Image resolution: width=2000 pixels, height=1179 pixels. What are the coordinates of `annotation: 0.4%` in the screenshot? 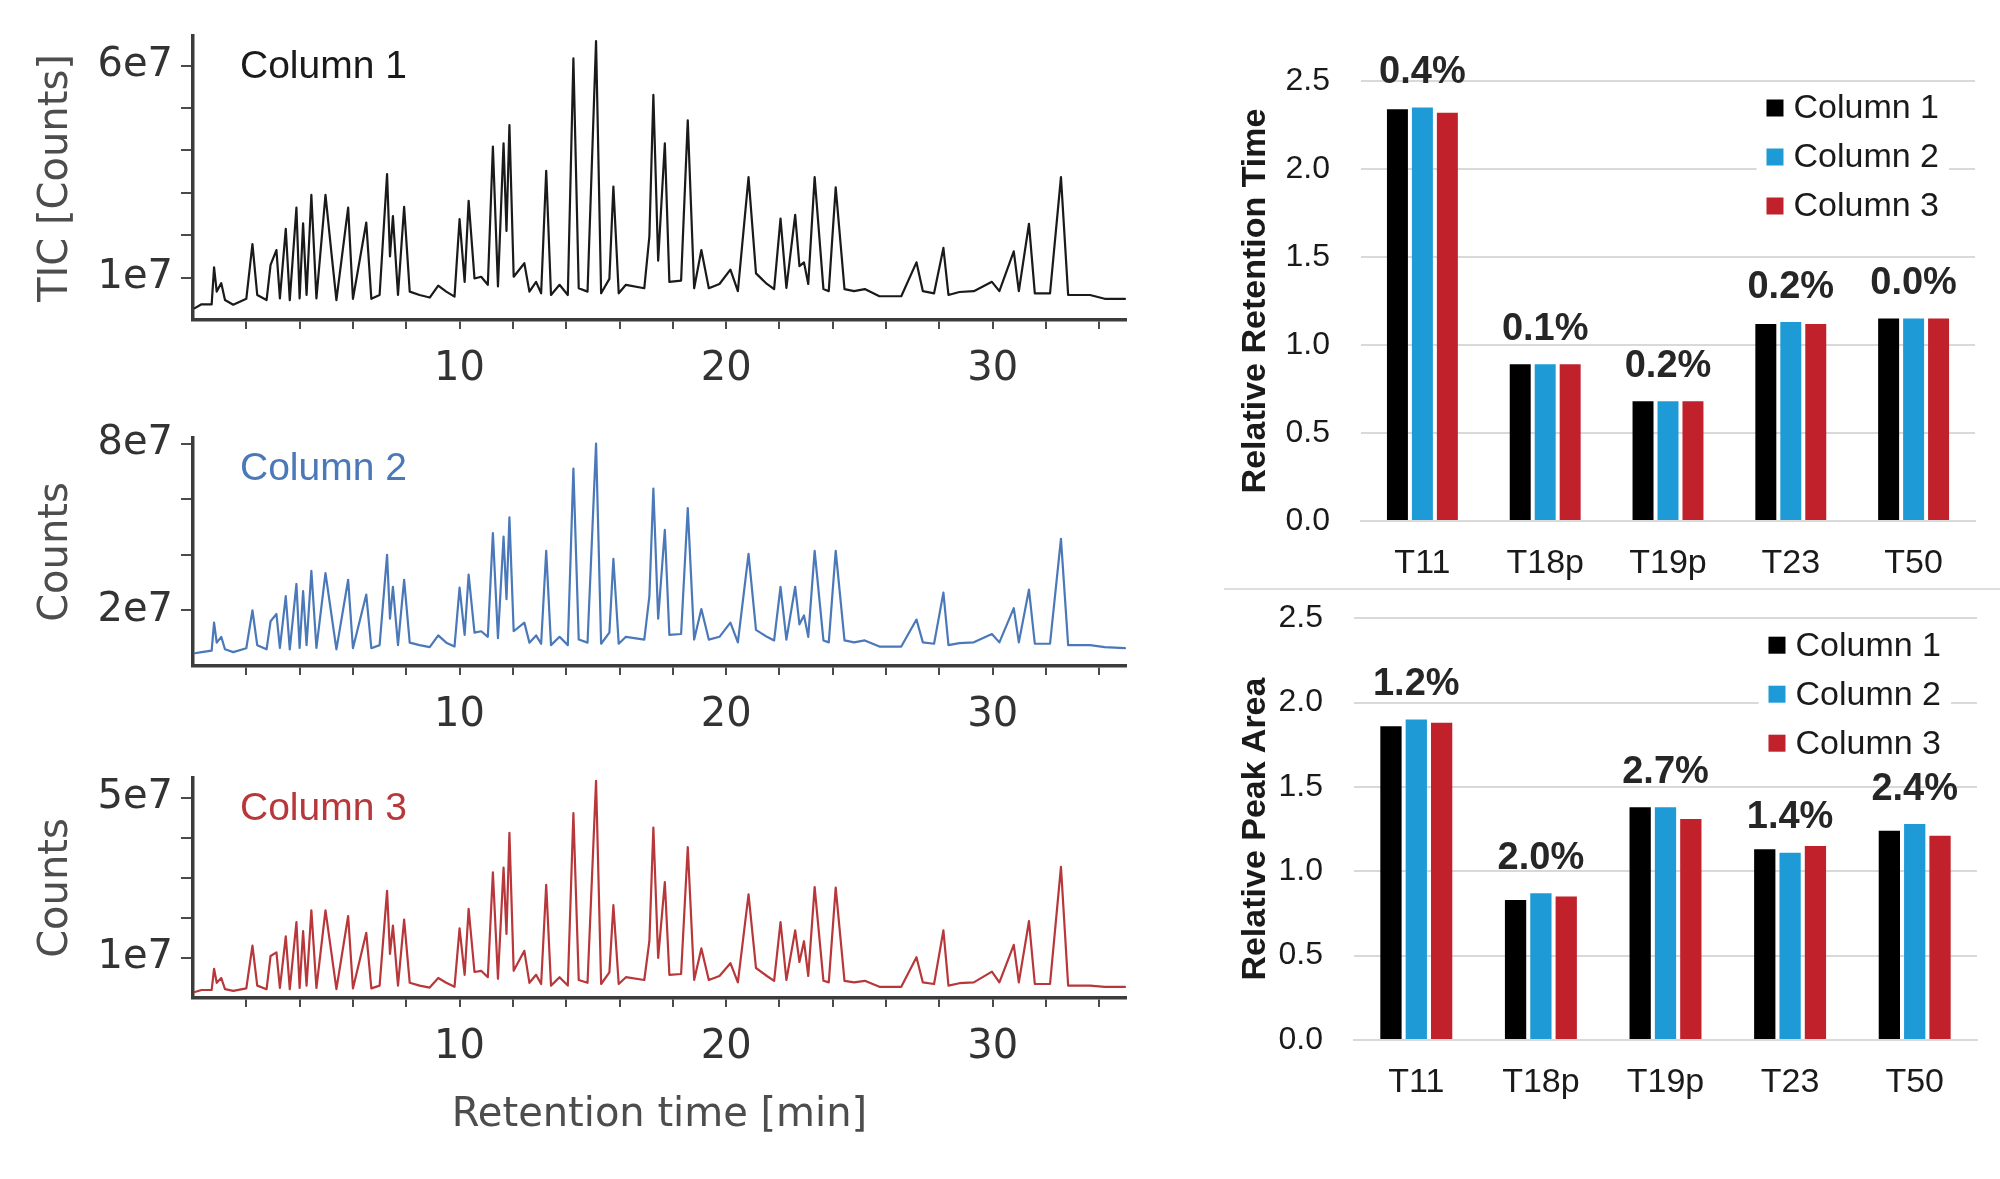 It's located at (1422, 69).